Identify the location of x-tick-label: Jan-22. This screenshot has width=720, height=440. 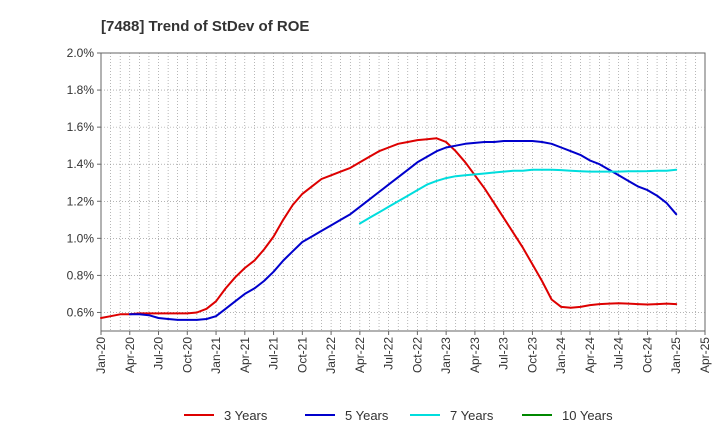
(331, 355).